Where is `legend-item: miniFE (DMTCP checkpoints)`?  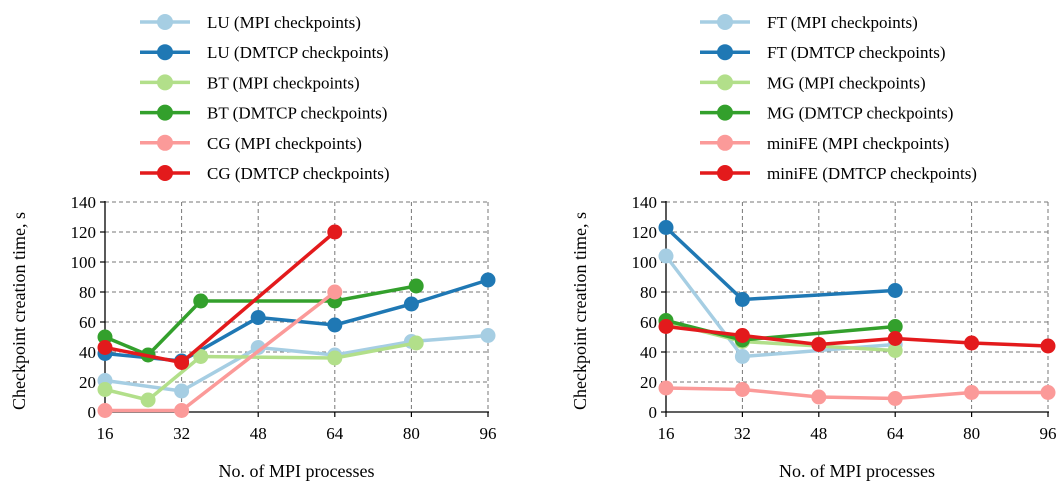 legend-item: miniFE (DMTCP checkpoints) is located at coordinates (838, 173).